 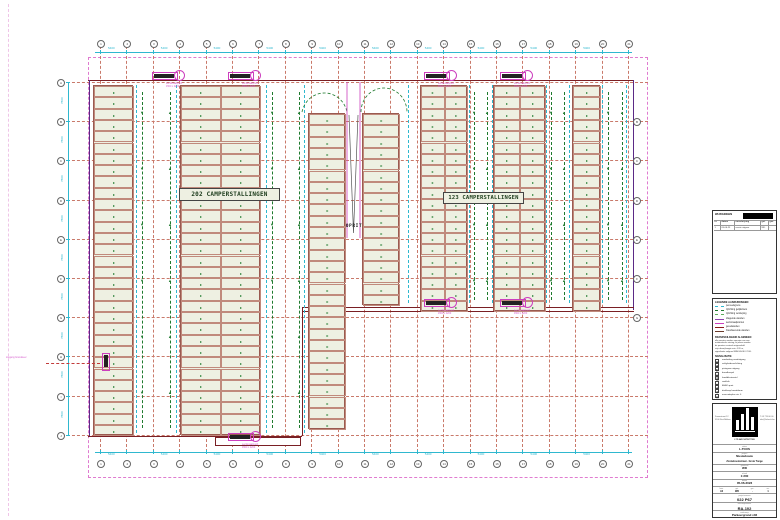 What do you see at coordinates (745, 225) in the screenshot?
I see `revisions-rule` at bounding box center [745, 225].